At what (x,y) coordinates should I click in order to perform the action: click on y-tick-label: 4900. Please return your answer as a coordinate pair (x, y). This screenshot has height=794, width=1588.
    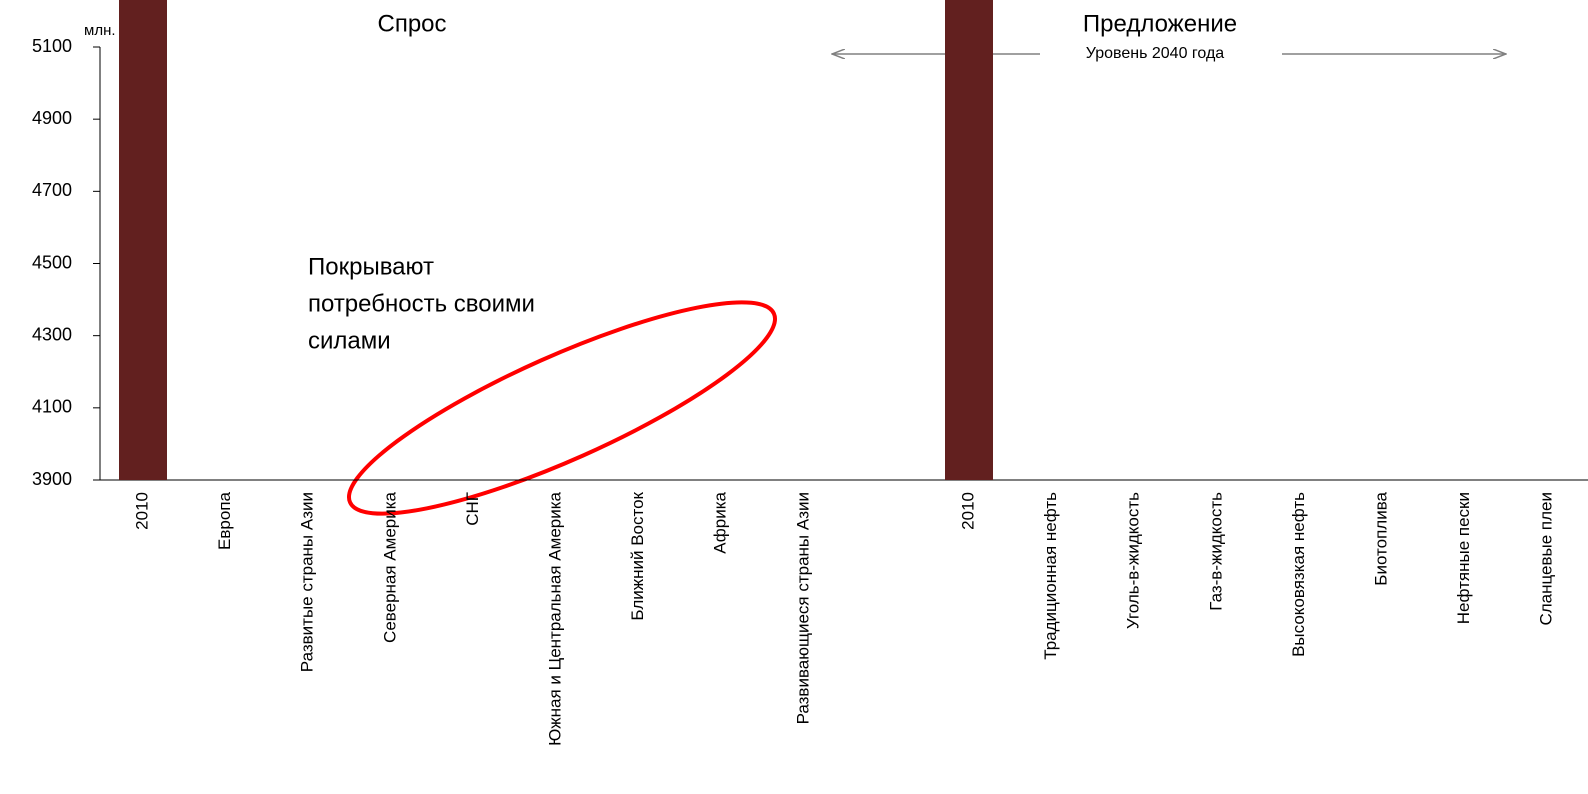
    Looking at the image, I should click on (52, 118).